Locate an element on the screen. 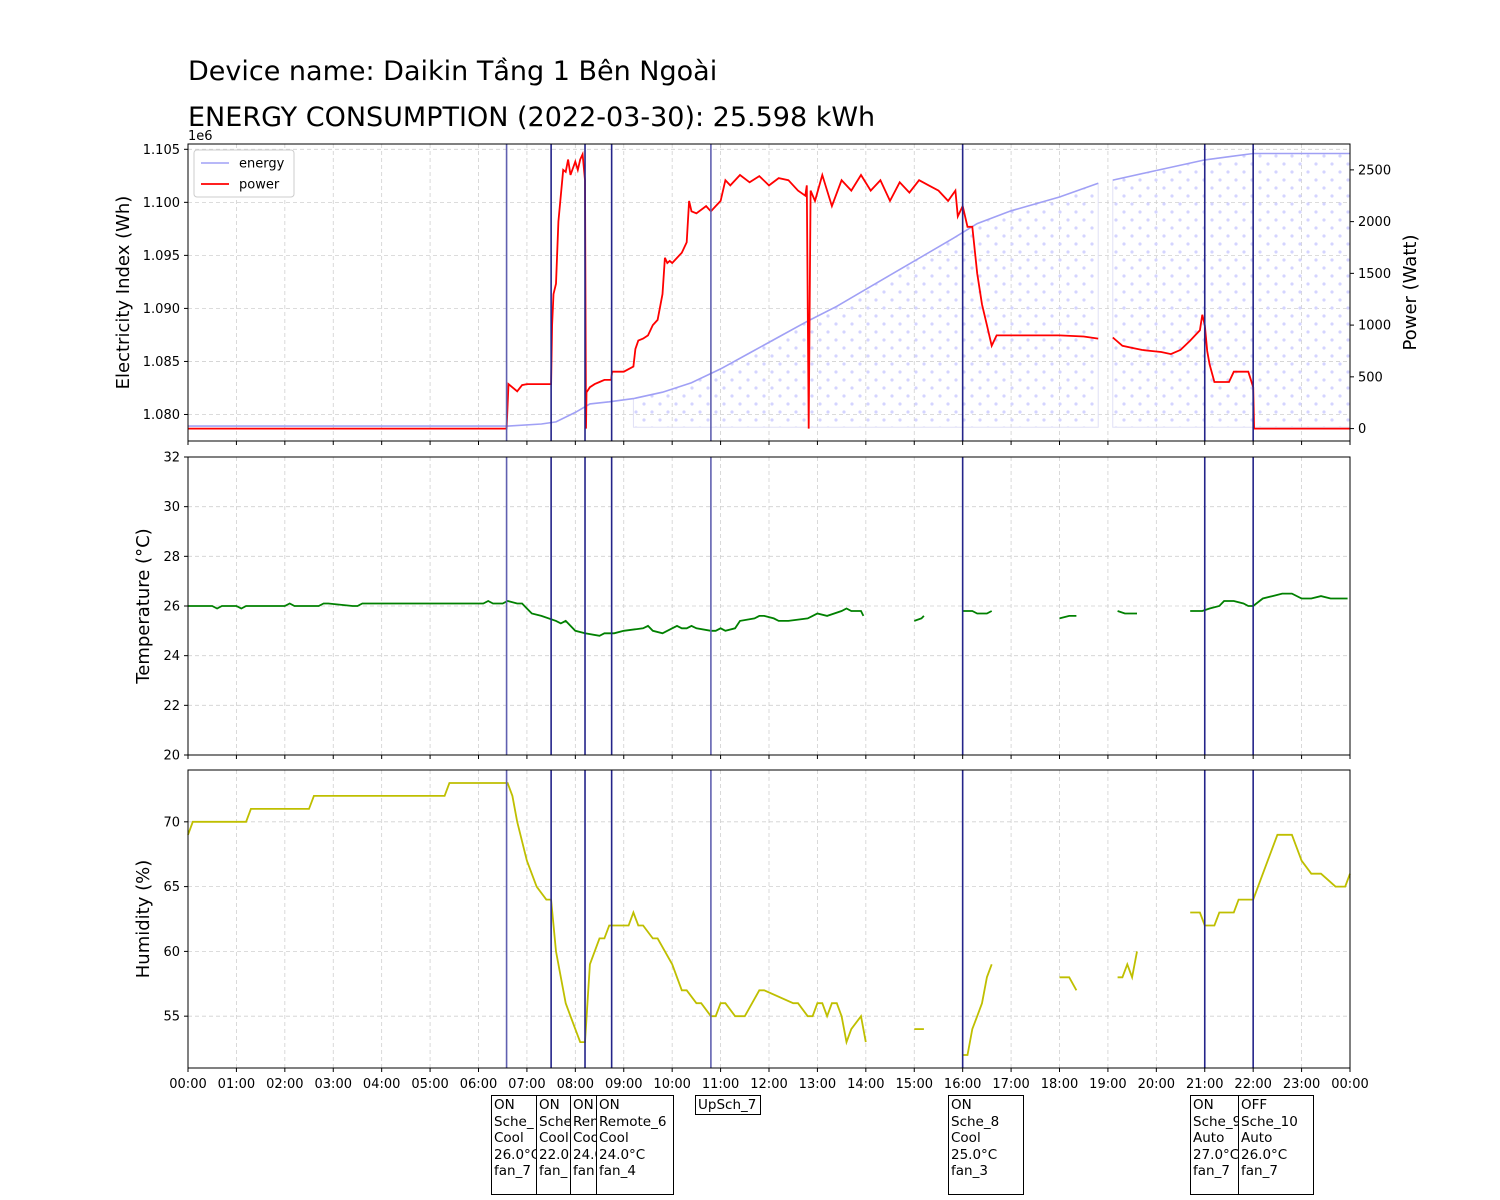 The height and width of the screenshot is (1200, 1500). y2-tick-label: 1500 is located at coordinates (1374, 274).